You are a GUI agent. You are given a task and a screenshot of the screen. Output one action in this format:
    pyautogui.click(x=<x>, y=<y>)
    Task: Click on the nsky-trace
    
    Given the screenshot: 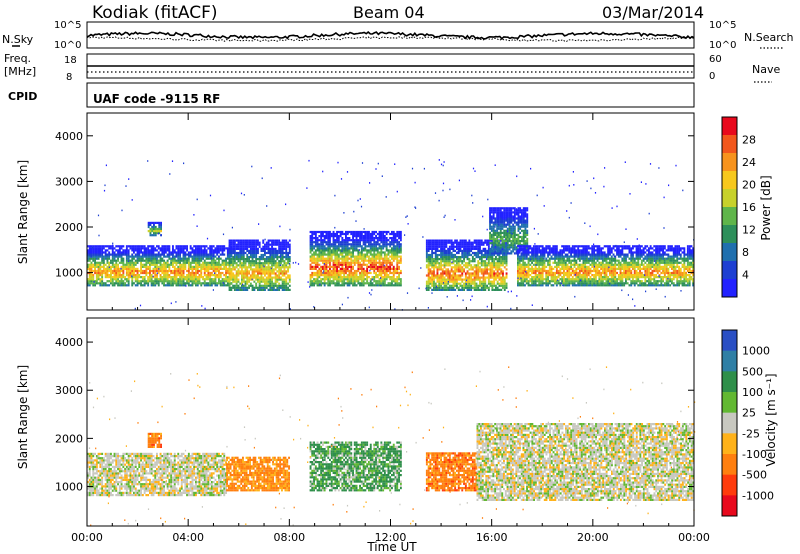 What is the action you would take?
    pyautogui.click(x=390, y=35)
    